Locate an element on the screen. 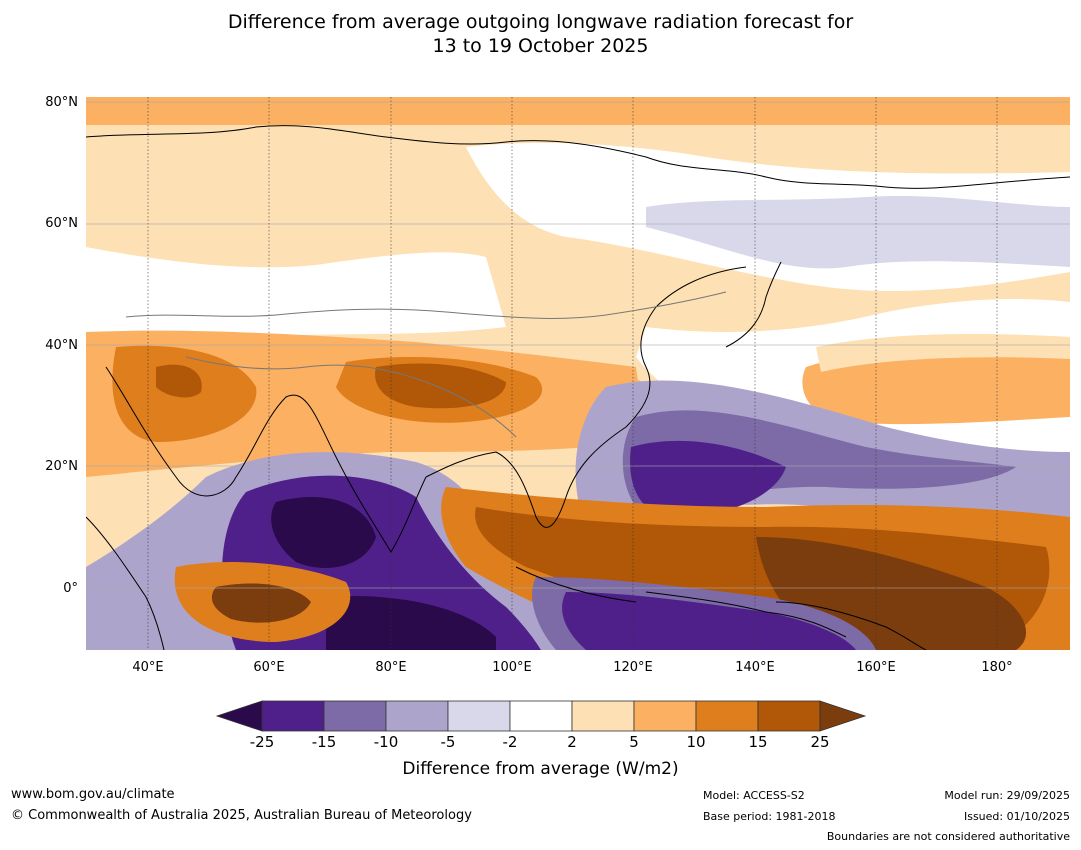  colorbar-tick-minus-5: -5 is located at coordinates (448, 742).